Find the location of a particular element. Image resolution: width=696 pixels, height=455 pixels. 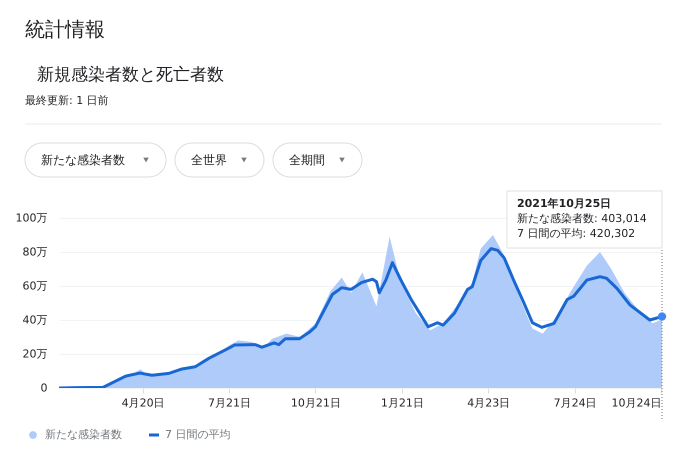

x-tick-label: 1月21日 is located at coordinates (402, 403).